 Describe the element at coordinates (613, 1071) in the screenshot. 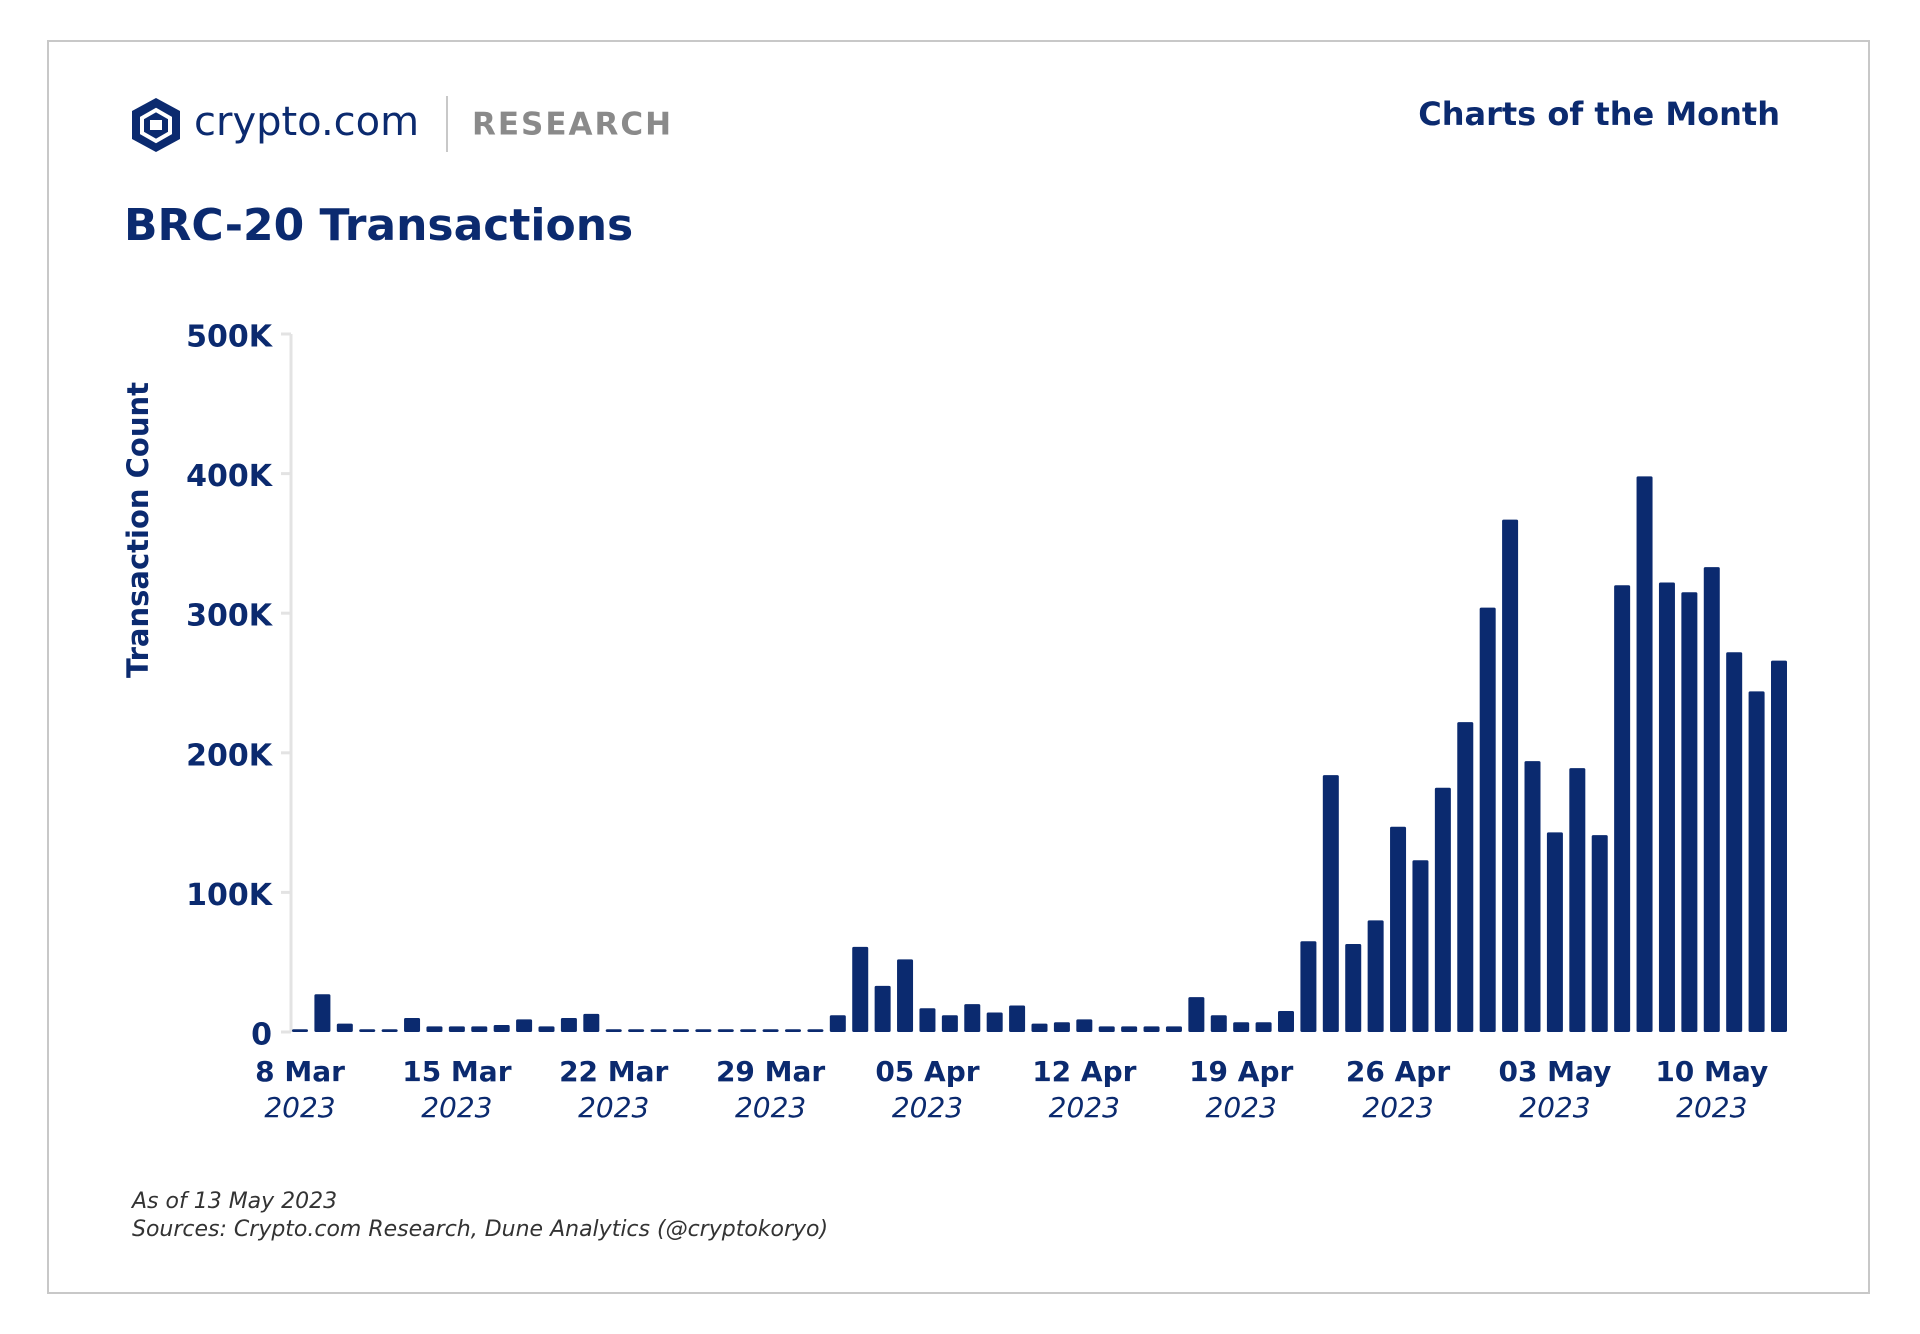

I see `x-tick-label: 22 Mar` at that location.